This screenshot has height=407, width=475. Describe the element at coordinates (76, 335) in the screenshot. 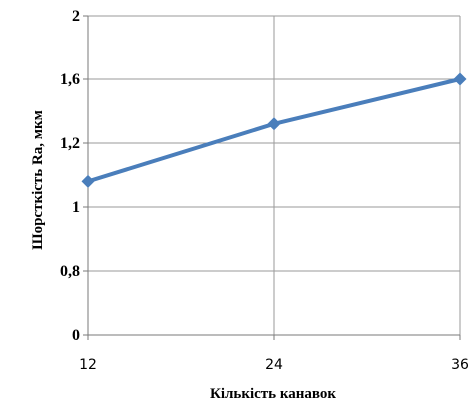

I see `y-tick-label: 0` at that location.